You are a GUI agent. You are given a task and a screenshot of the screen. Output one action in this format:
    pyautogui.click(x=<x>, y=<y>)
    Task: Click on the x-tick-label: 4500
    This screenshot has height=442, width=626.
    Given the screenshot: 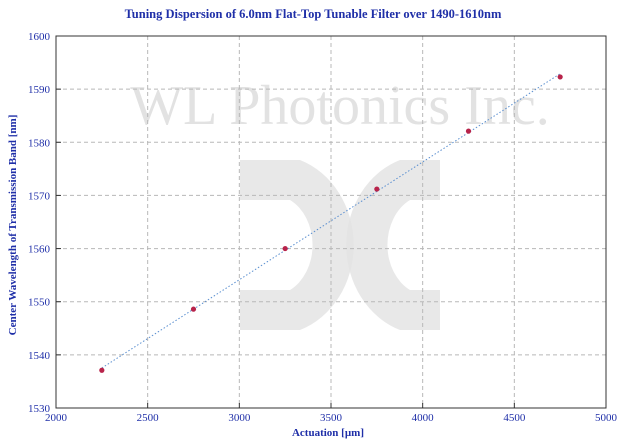 What is the action you would take?
    pyautogui.click(x=514, y=418)
    